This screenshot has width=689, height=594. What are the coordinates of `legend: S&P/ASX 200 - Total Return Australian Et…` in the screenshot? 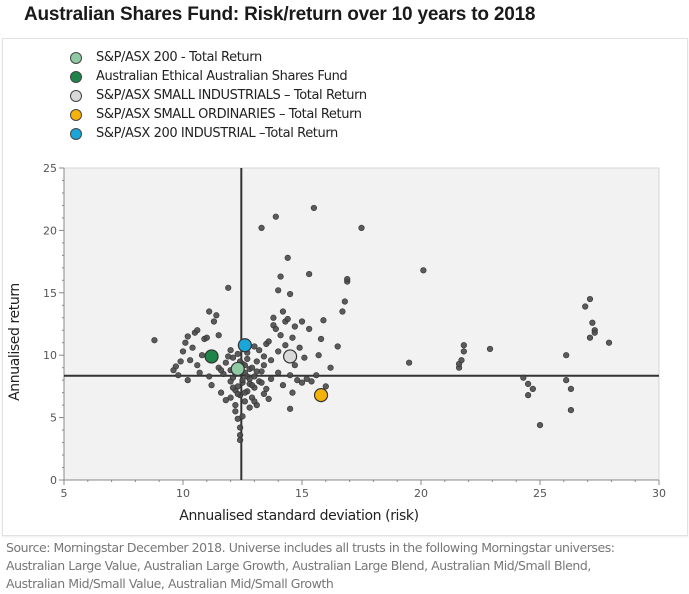 It's located at (218, 95).